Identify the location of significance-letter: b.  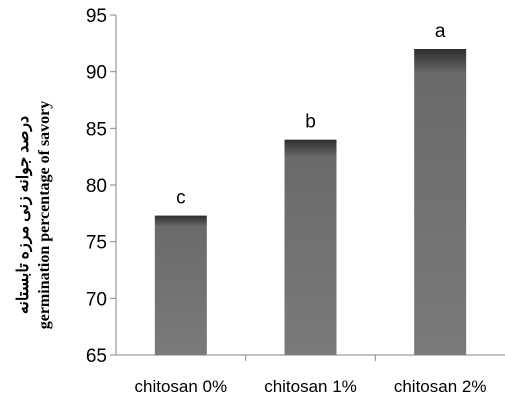
(310, 122).